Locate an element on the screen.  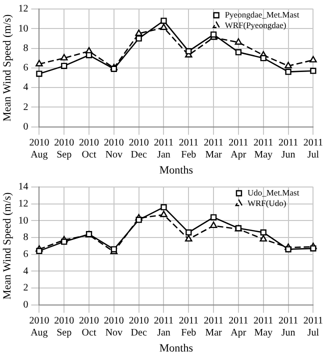
legend-label: Pyeongdae_Met.Mast is located at coordinates (262, 14).